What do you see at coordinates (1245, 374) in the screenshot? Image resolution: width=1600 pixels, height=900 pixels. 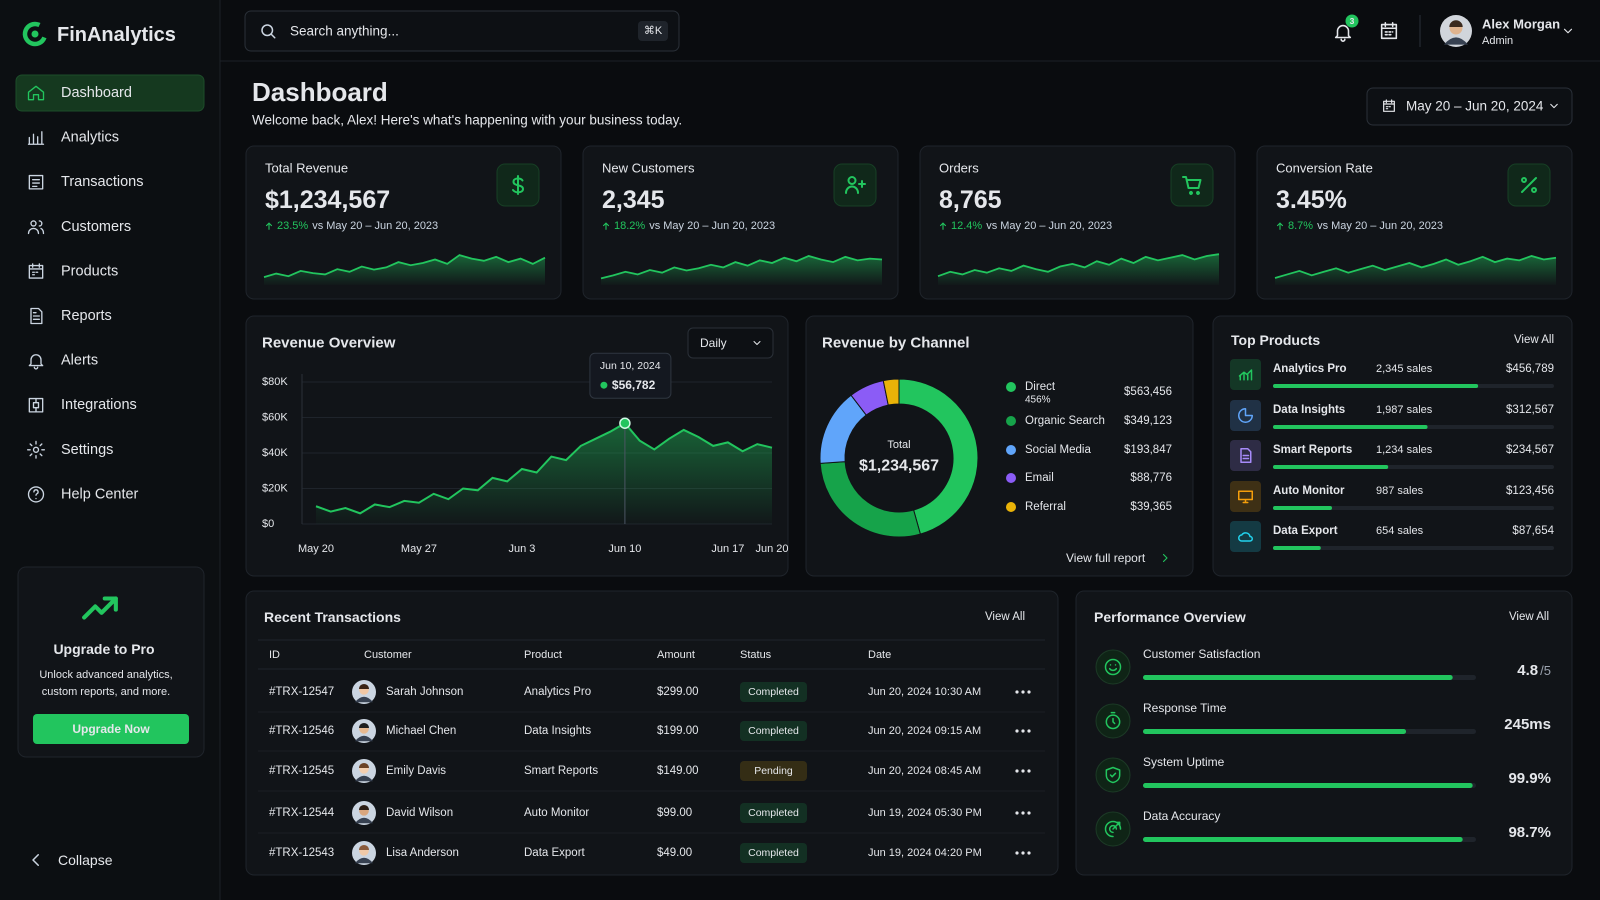 I see `product-icon-box` at bounding box center [1245, 374].